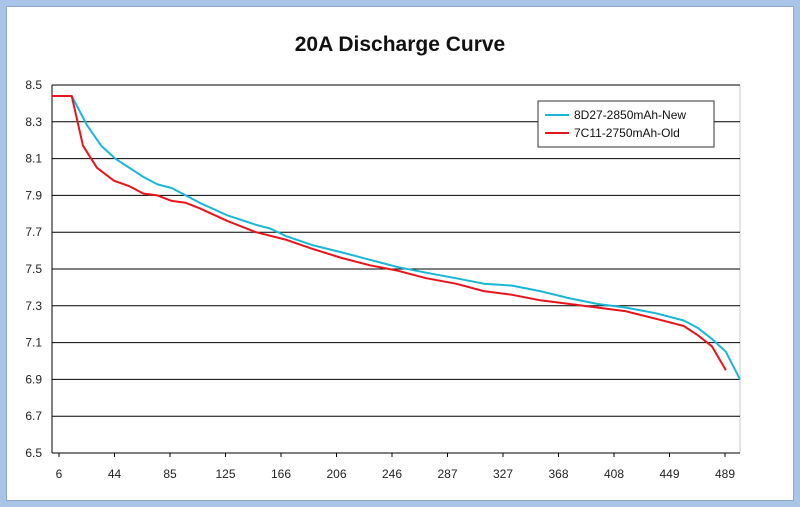 The image size is (800, 507). What do you see at coordinates (33, 343) in the screenshot?
I see `y-tick-label: 7.1` at bounding box center [33, 343].